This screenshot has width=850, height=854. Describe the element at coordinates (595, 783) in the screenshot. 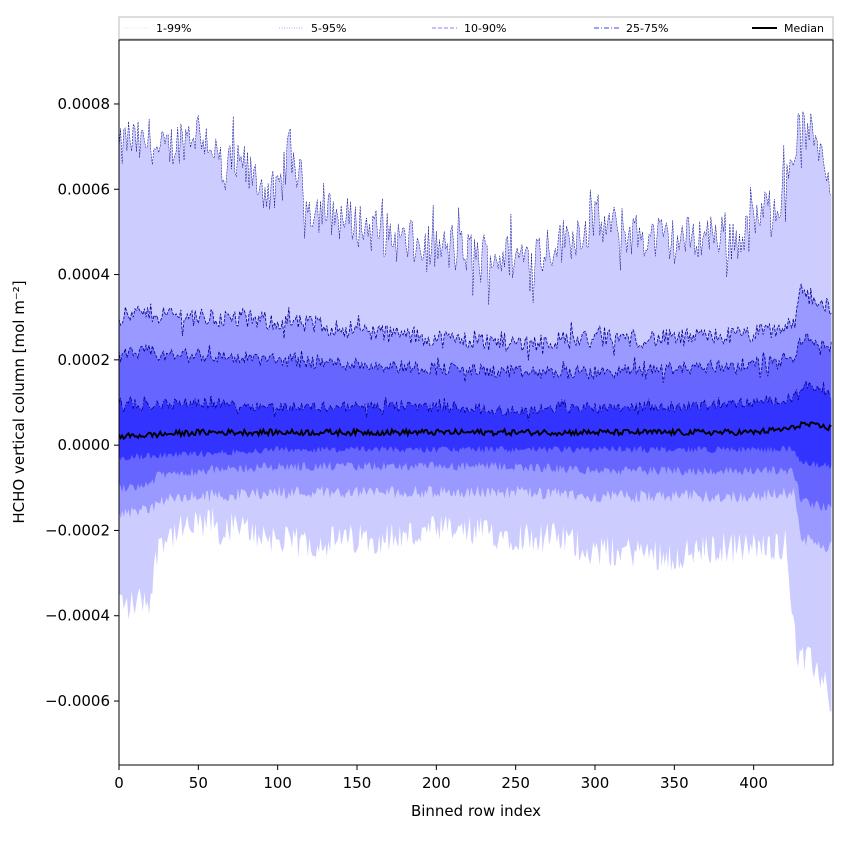

I see `x-tick-label: 300` at that location.